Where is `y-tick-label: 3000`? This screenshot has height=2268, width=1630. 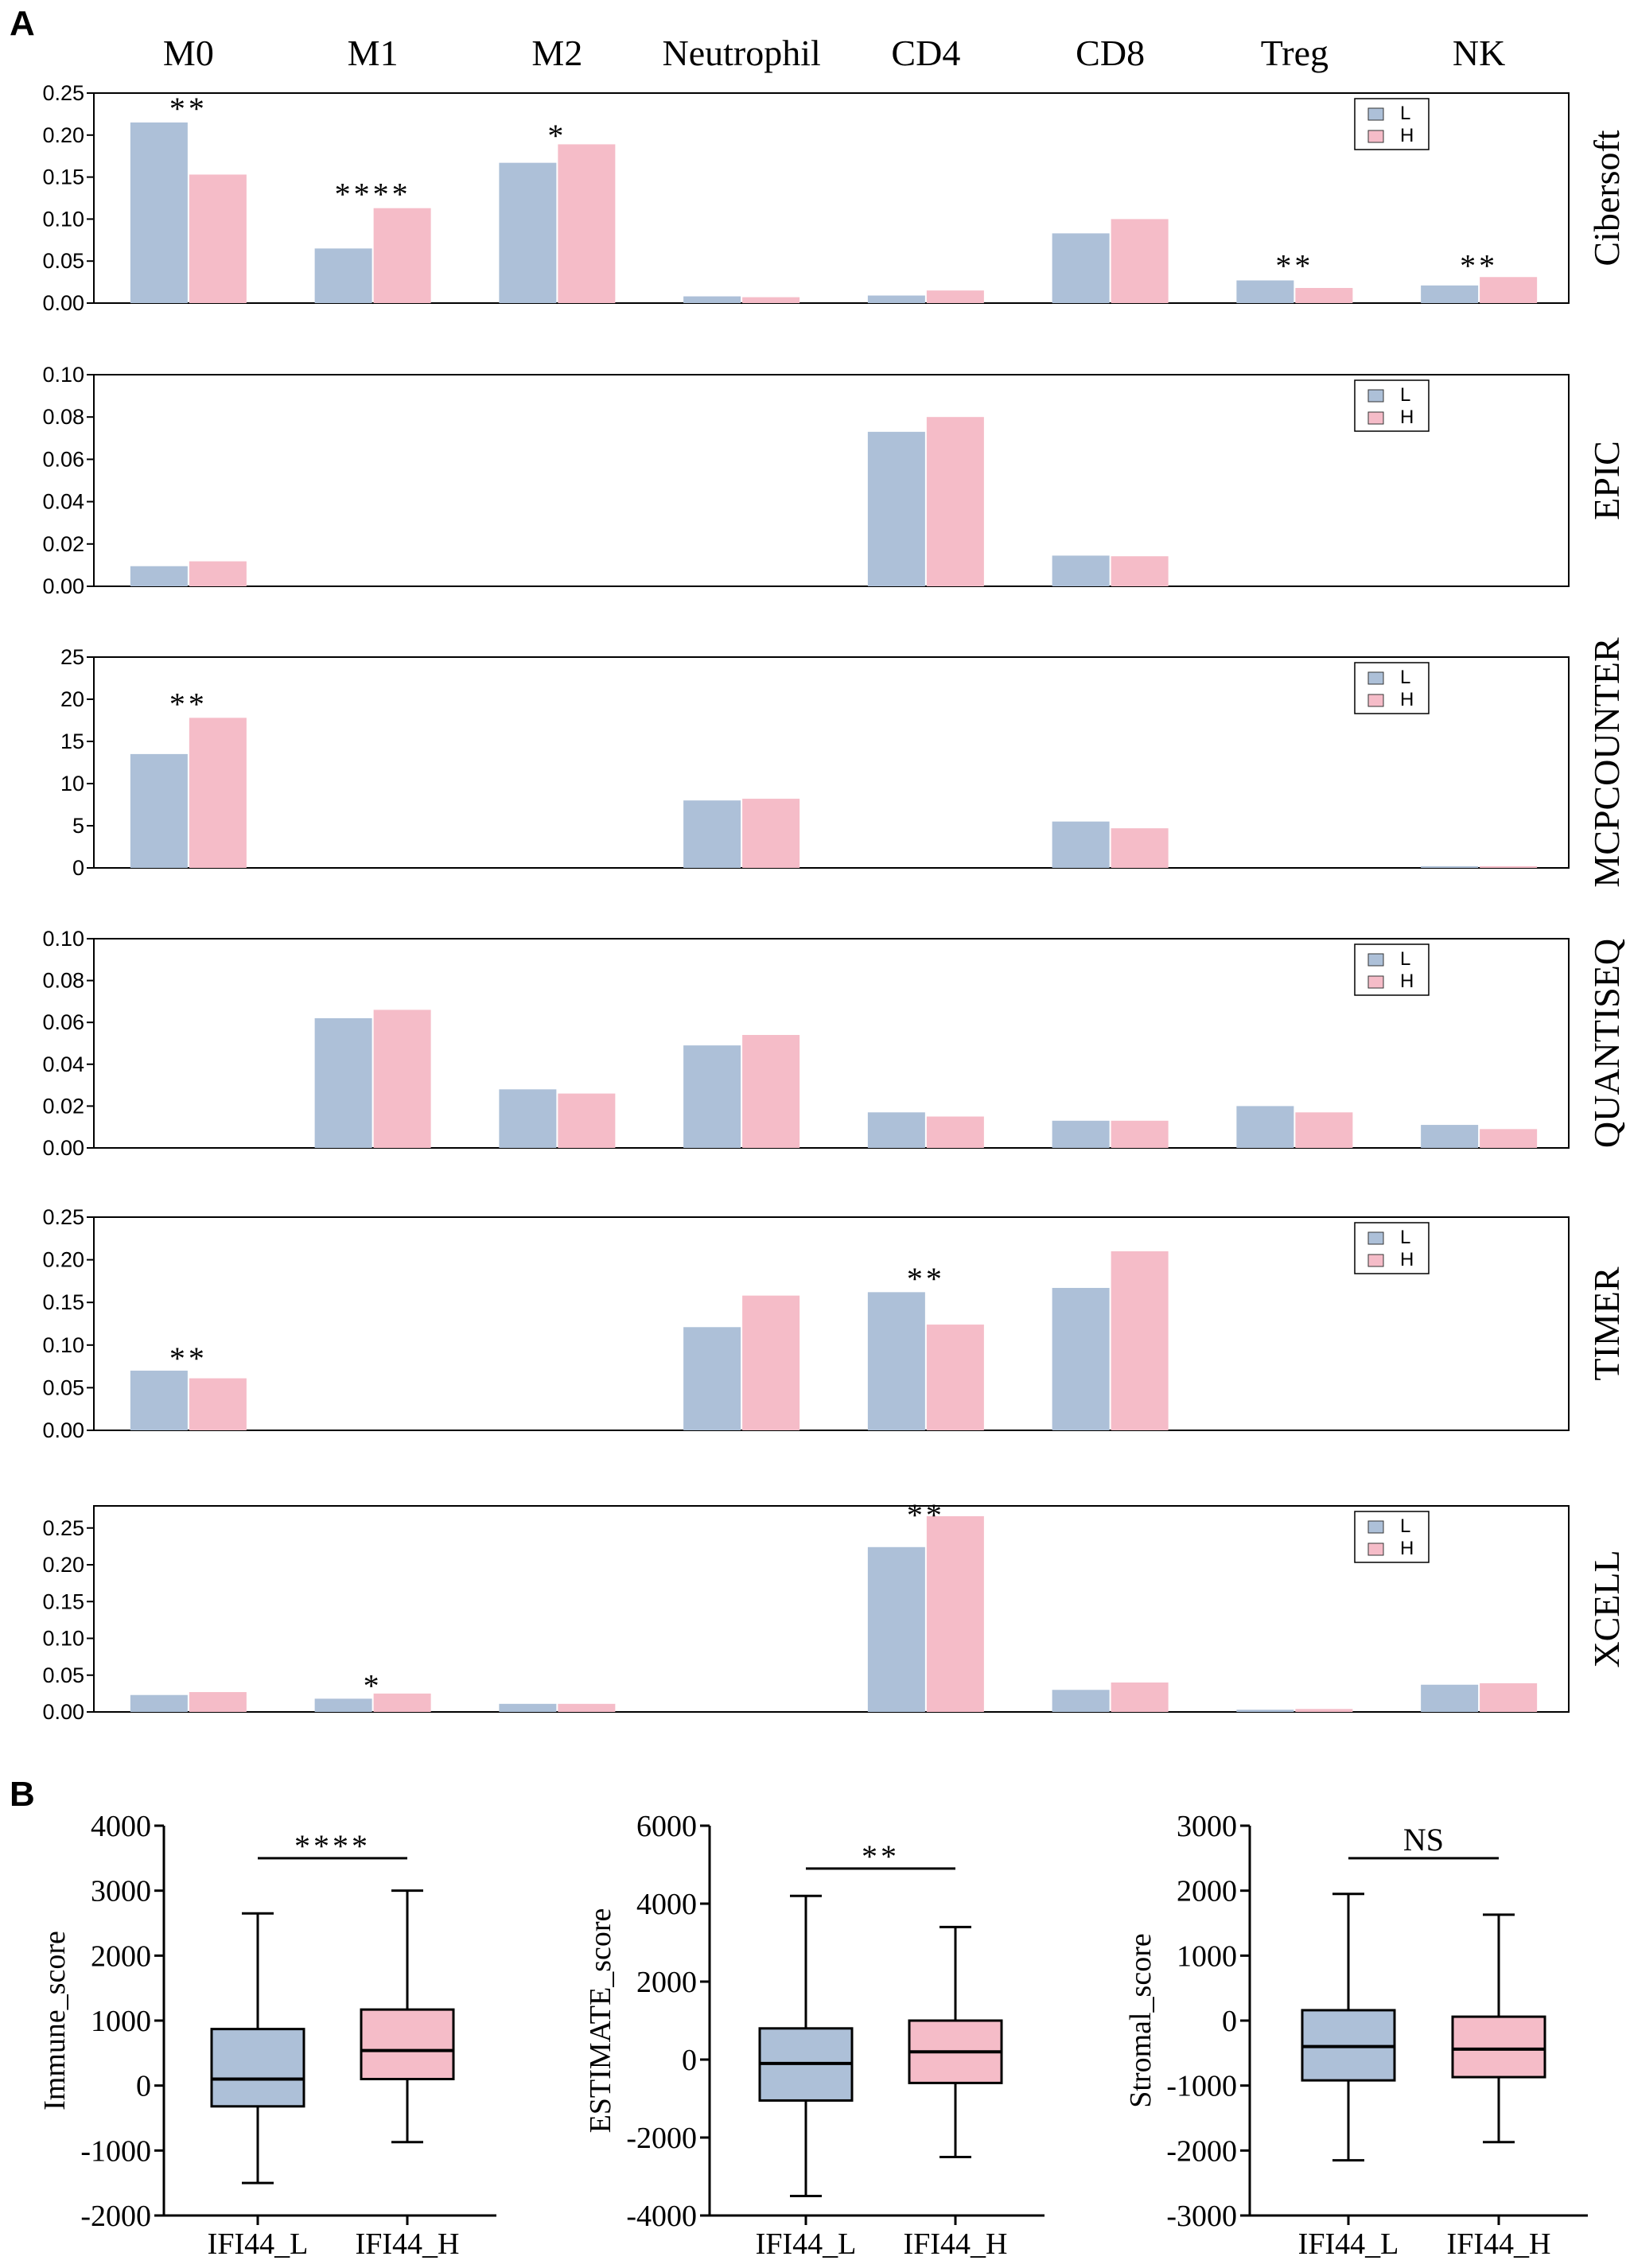 y-tick-label: 3000 is located at coordinates (121, 1891).